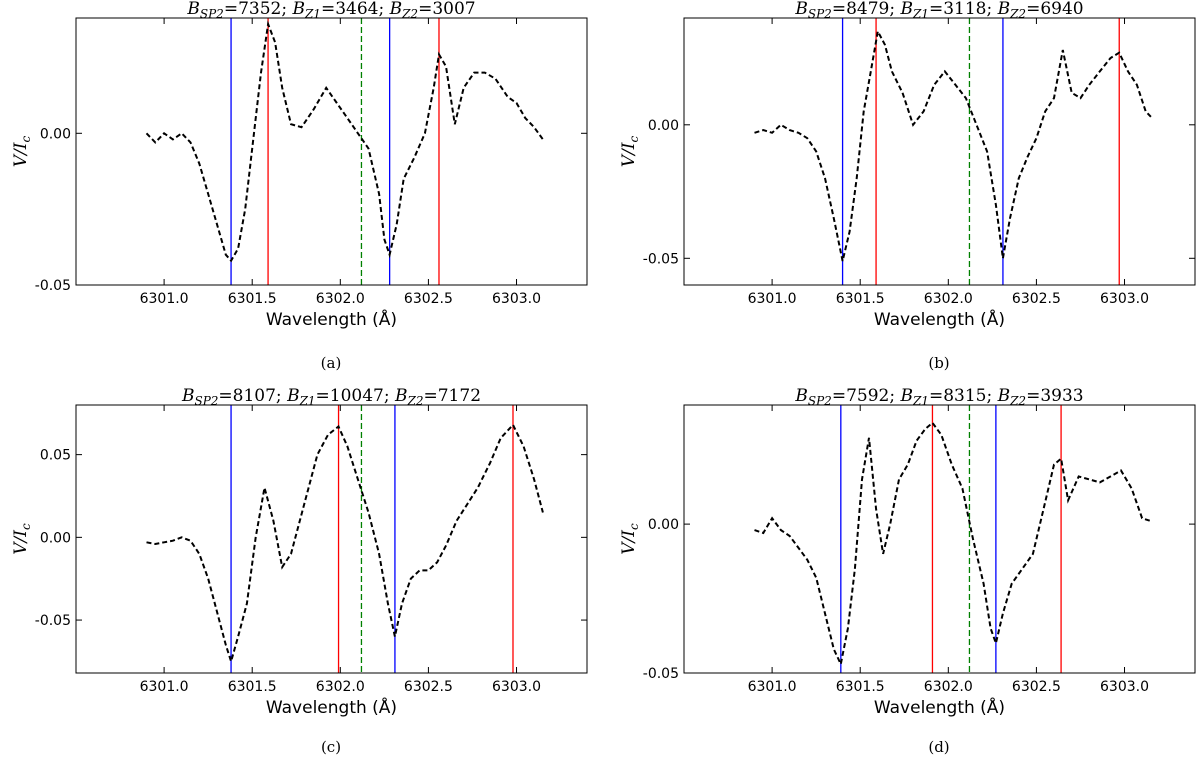  What do you see at coordinates (938, 363) in the screenshot?
I see `panel-caption: (b)` at bounding box center [938, 363].